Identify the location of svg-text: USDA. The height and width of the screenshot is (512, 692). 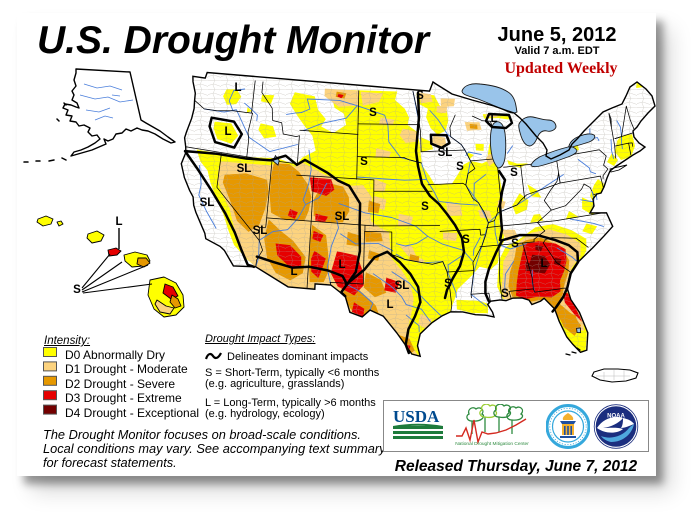
(416, 416).